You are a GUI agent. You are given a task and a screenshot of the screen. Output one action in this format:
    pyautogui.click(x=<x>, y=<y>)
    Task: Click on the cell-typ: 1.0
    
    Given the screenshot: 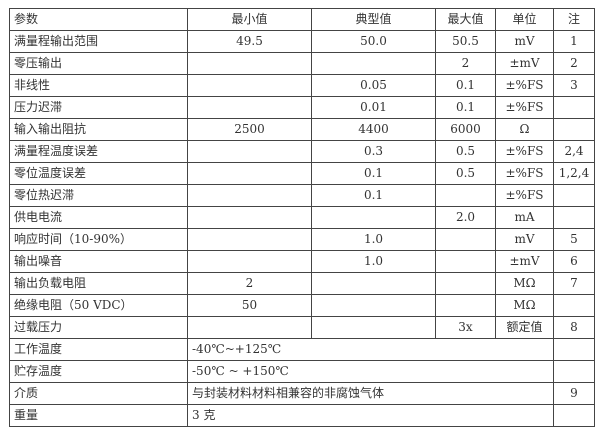 What is the action you would take?
    pyautogui.click(x=373, y=261)
    